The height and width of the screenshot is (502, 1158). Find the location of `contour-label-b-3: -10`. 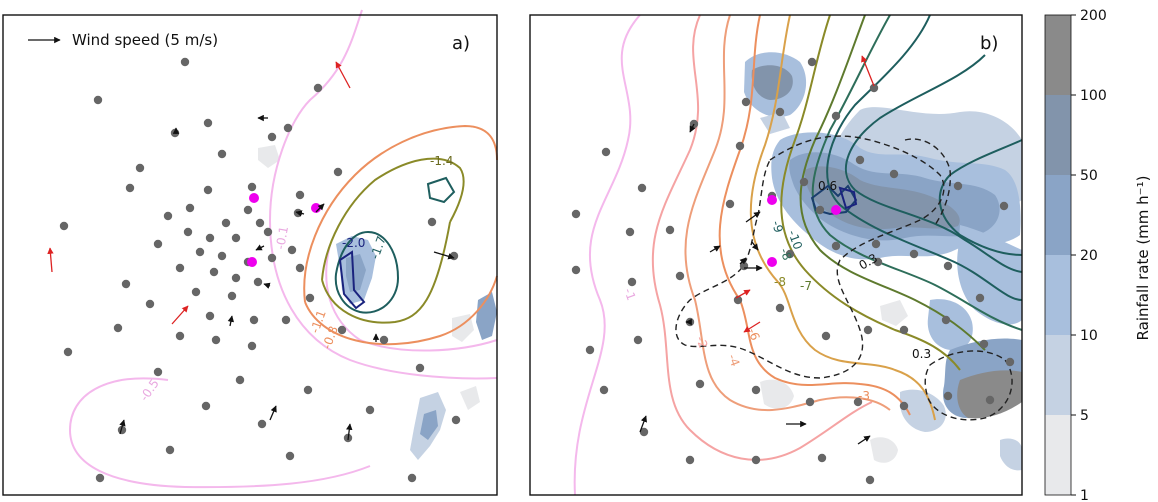

contour-label-b-3: -10 is located at coordinates (795, 239).